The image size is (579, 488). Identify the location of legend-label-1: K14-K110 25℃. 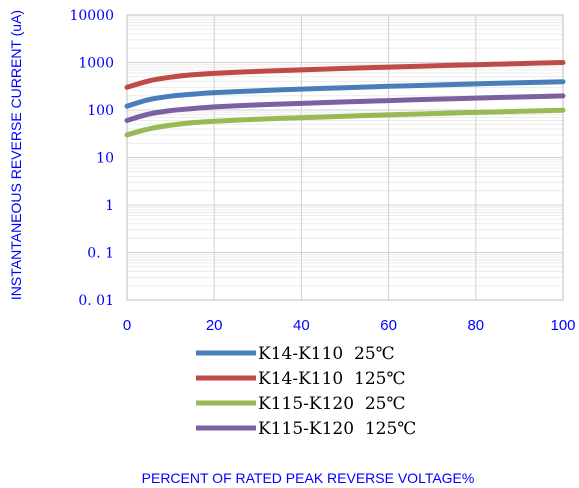
(326, 354).